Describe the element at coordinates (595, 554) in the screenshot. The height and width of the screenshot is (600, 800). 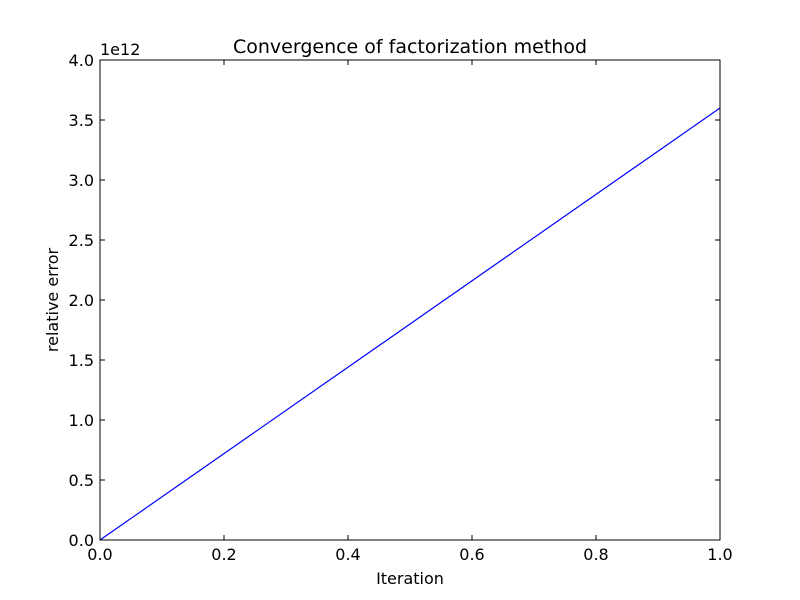
I see `x-tick-label: 0.8` at that location.